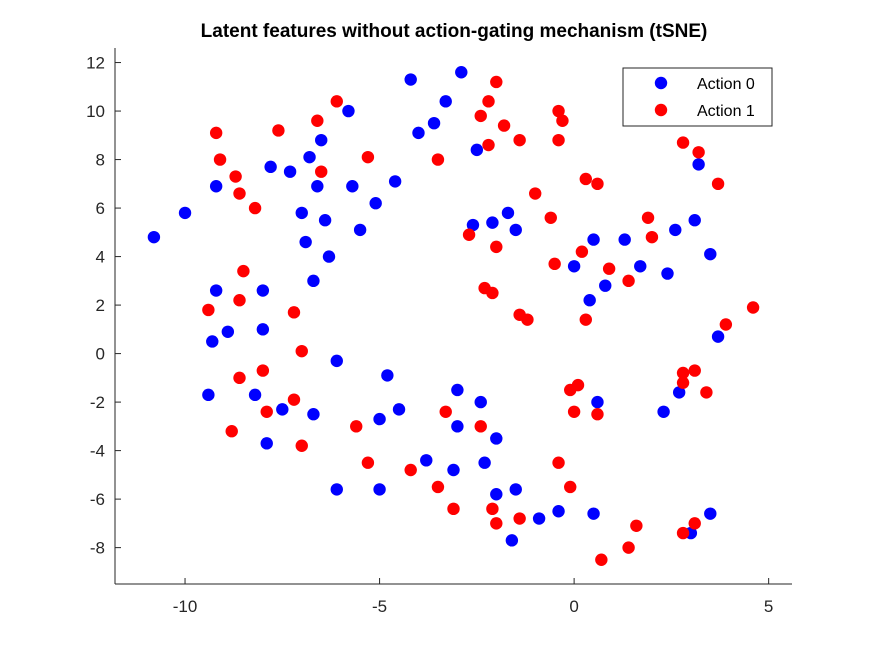 The height and width of the screenshot is (656, 875). What do you see at coordinates (100, 160) in the screenshot?
I see `y-tick-label: 8` at bounding box center [100, 160].